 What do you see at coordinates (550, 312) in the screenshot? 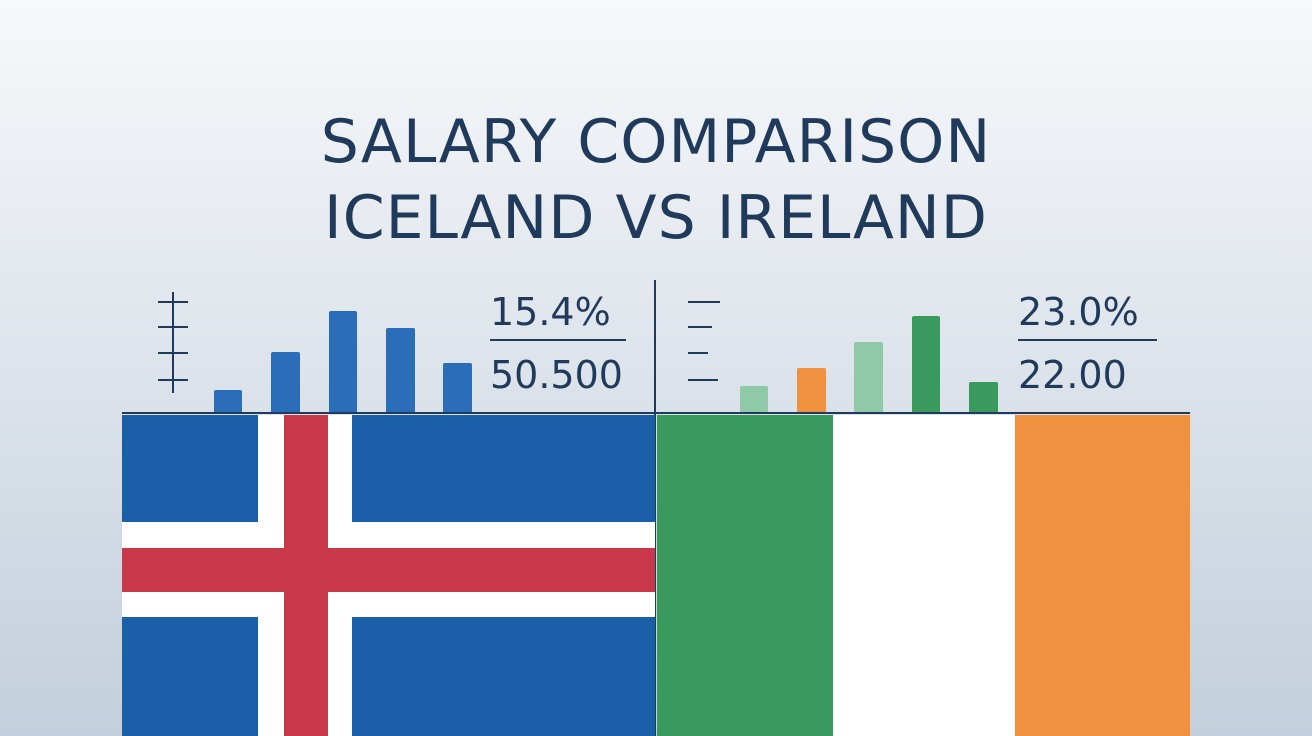
I see `stat: 15.4%` at bounding box center [550, 312].